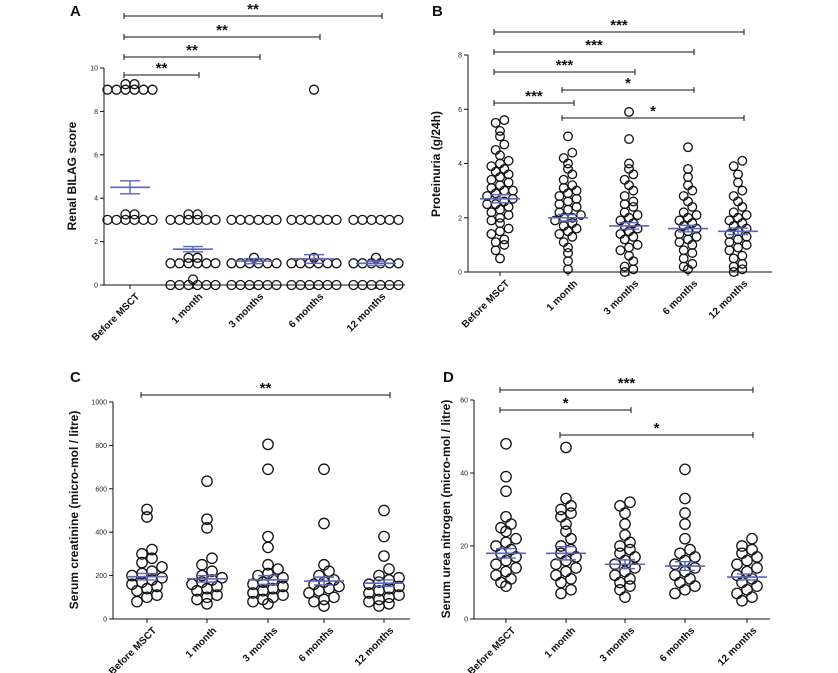 The image size is (838, 673). Describe the element at coordinates (464, 547) in the screenshot. I see `y-tick-label: 20` at that location.